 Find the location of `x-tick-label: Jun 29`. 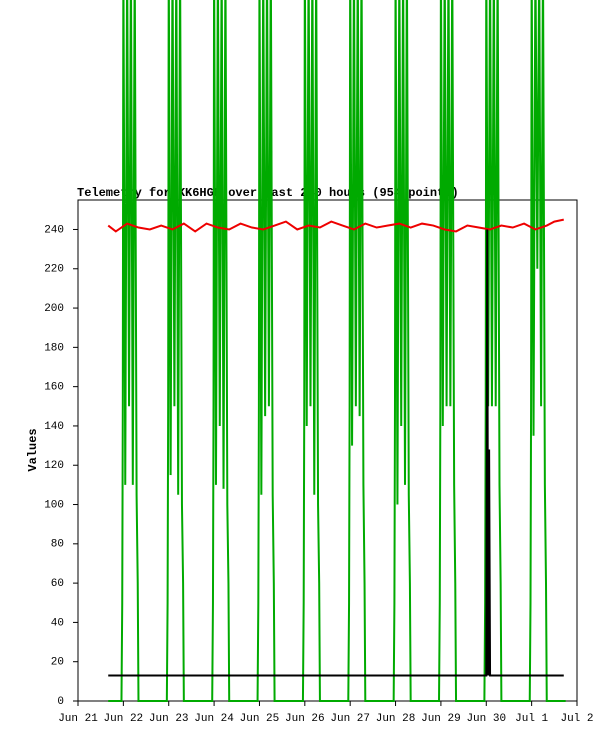

x-tick-label: Jun 29 is located at coordinates (441, 719).